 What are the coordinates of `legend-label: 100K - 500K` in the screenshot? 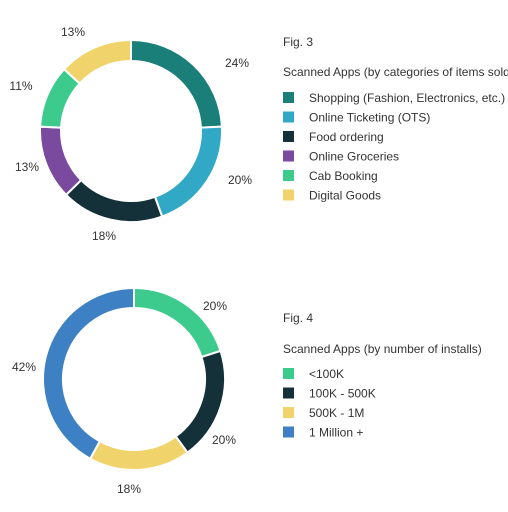 It's located at (342, 394).